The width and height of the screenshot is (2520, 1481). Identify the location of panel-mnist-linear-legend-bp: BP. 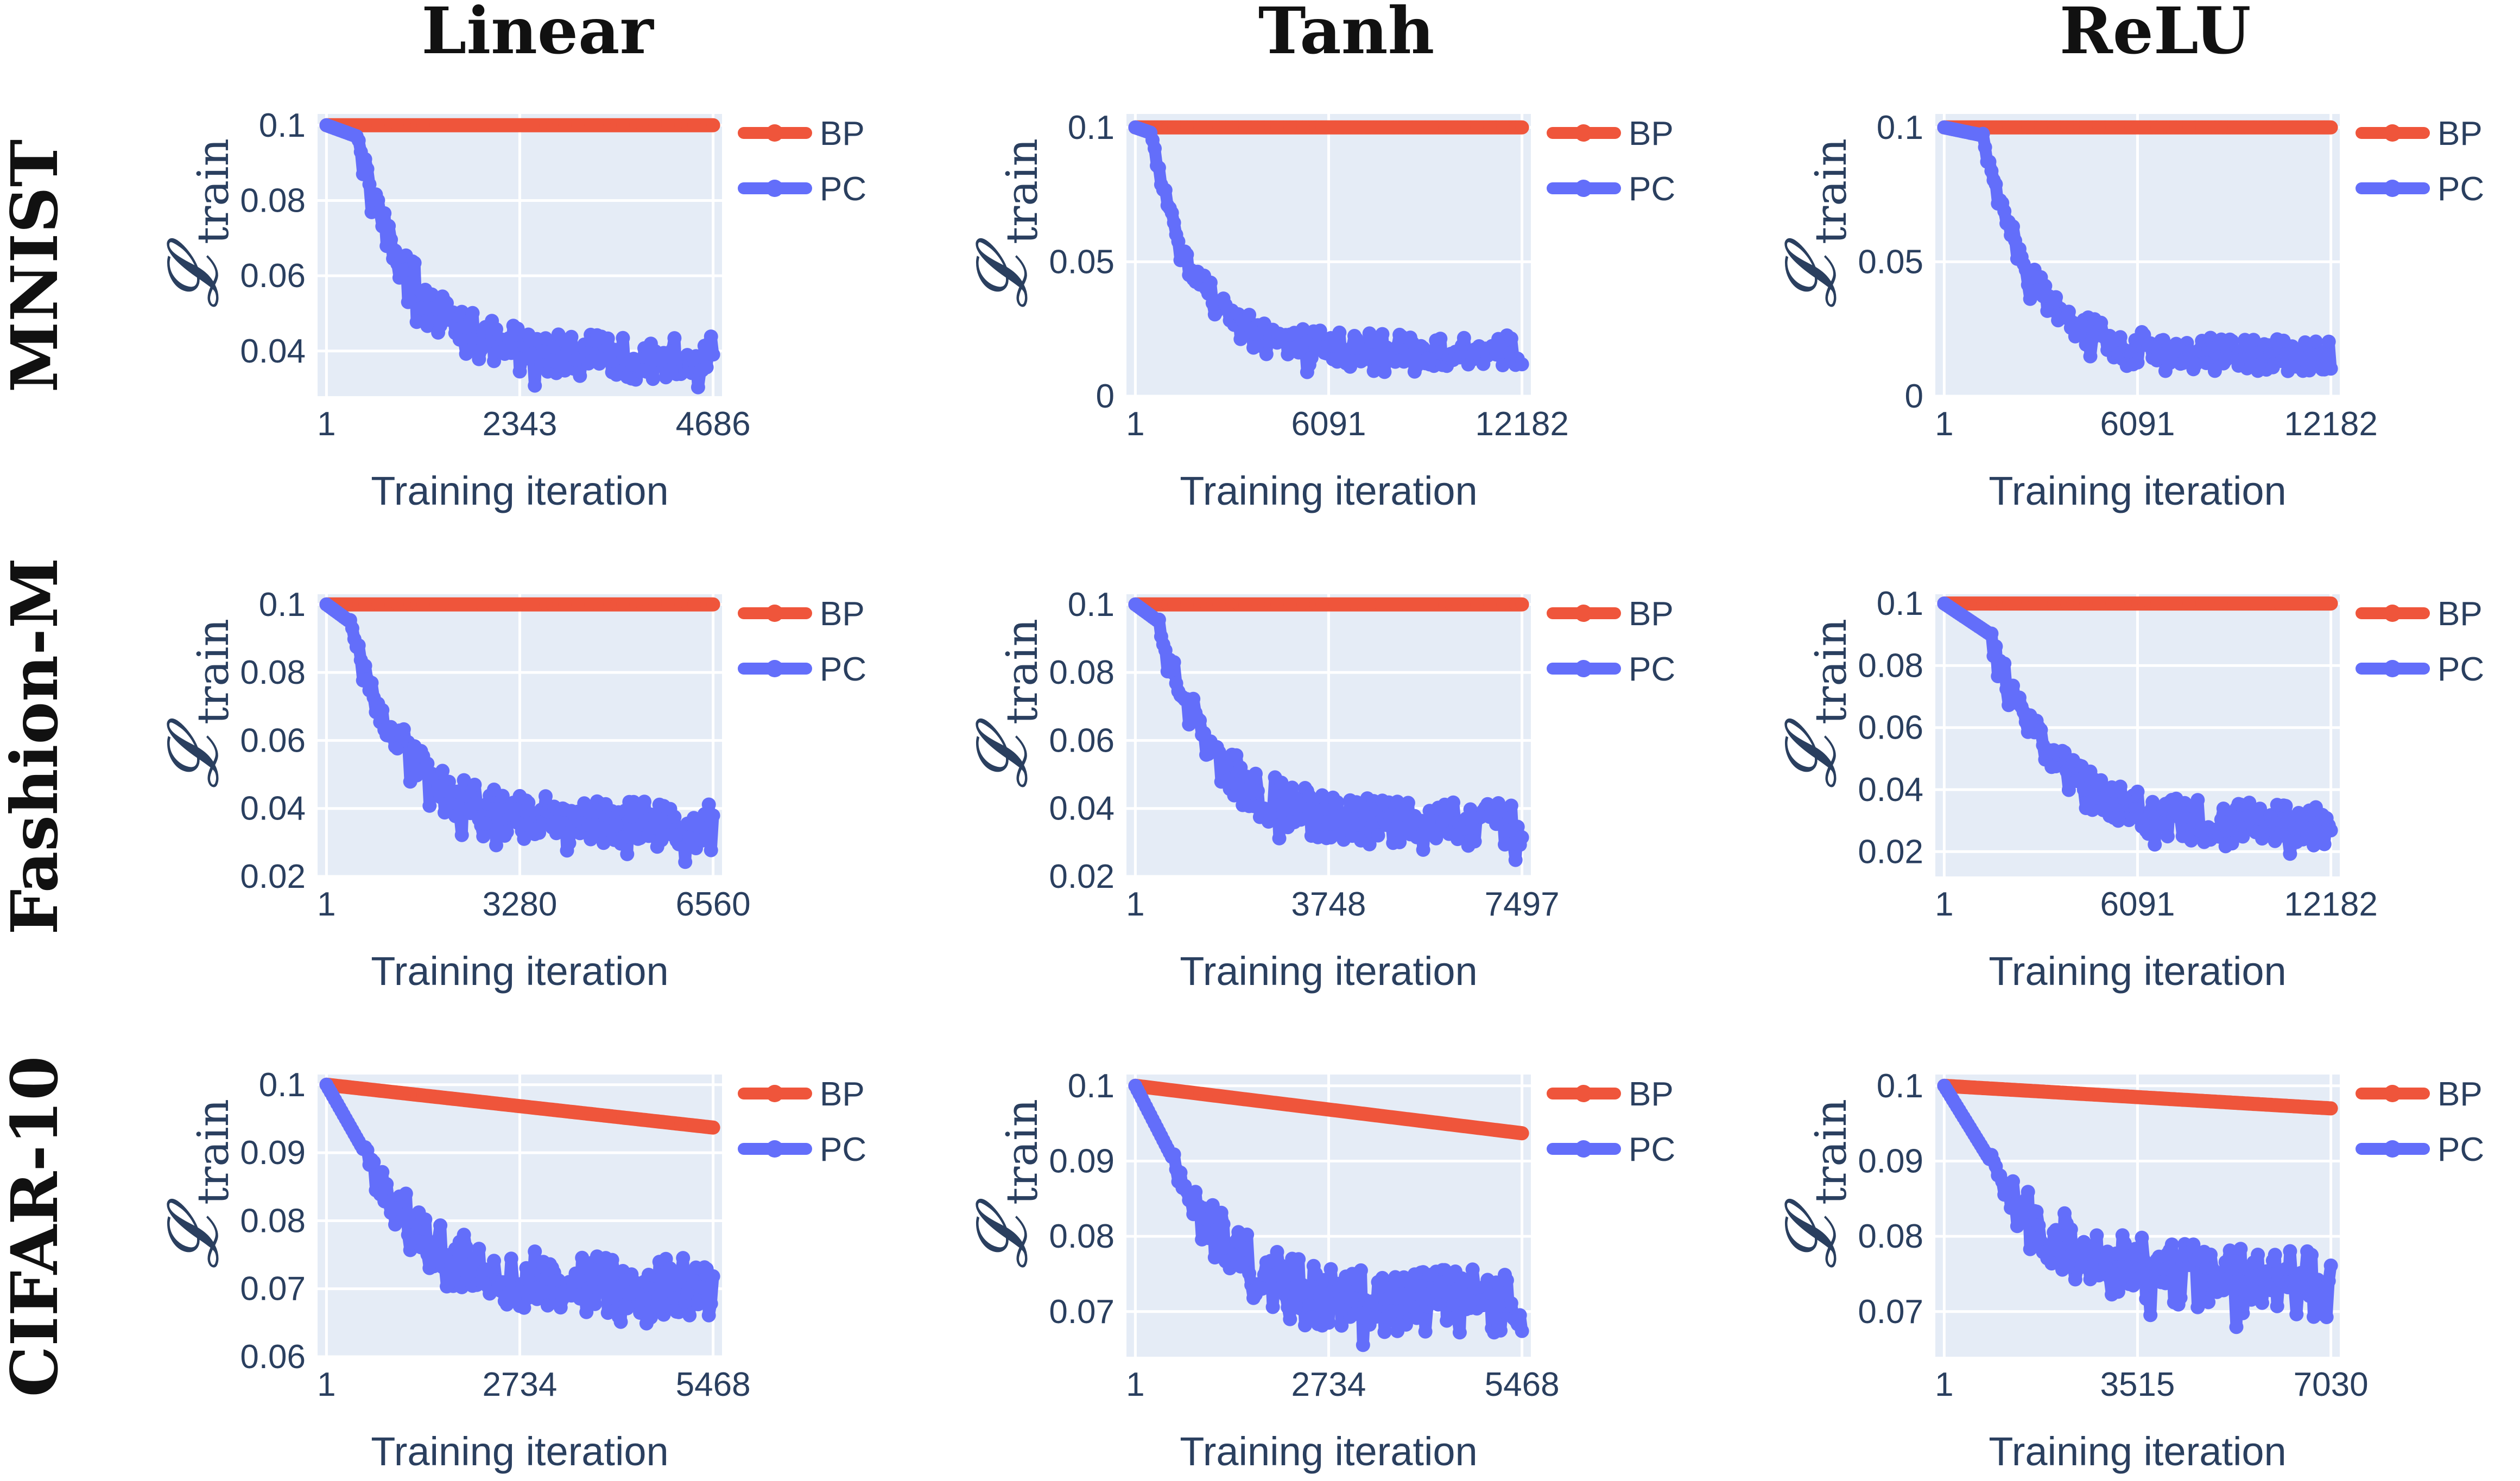
(801, 133).